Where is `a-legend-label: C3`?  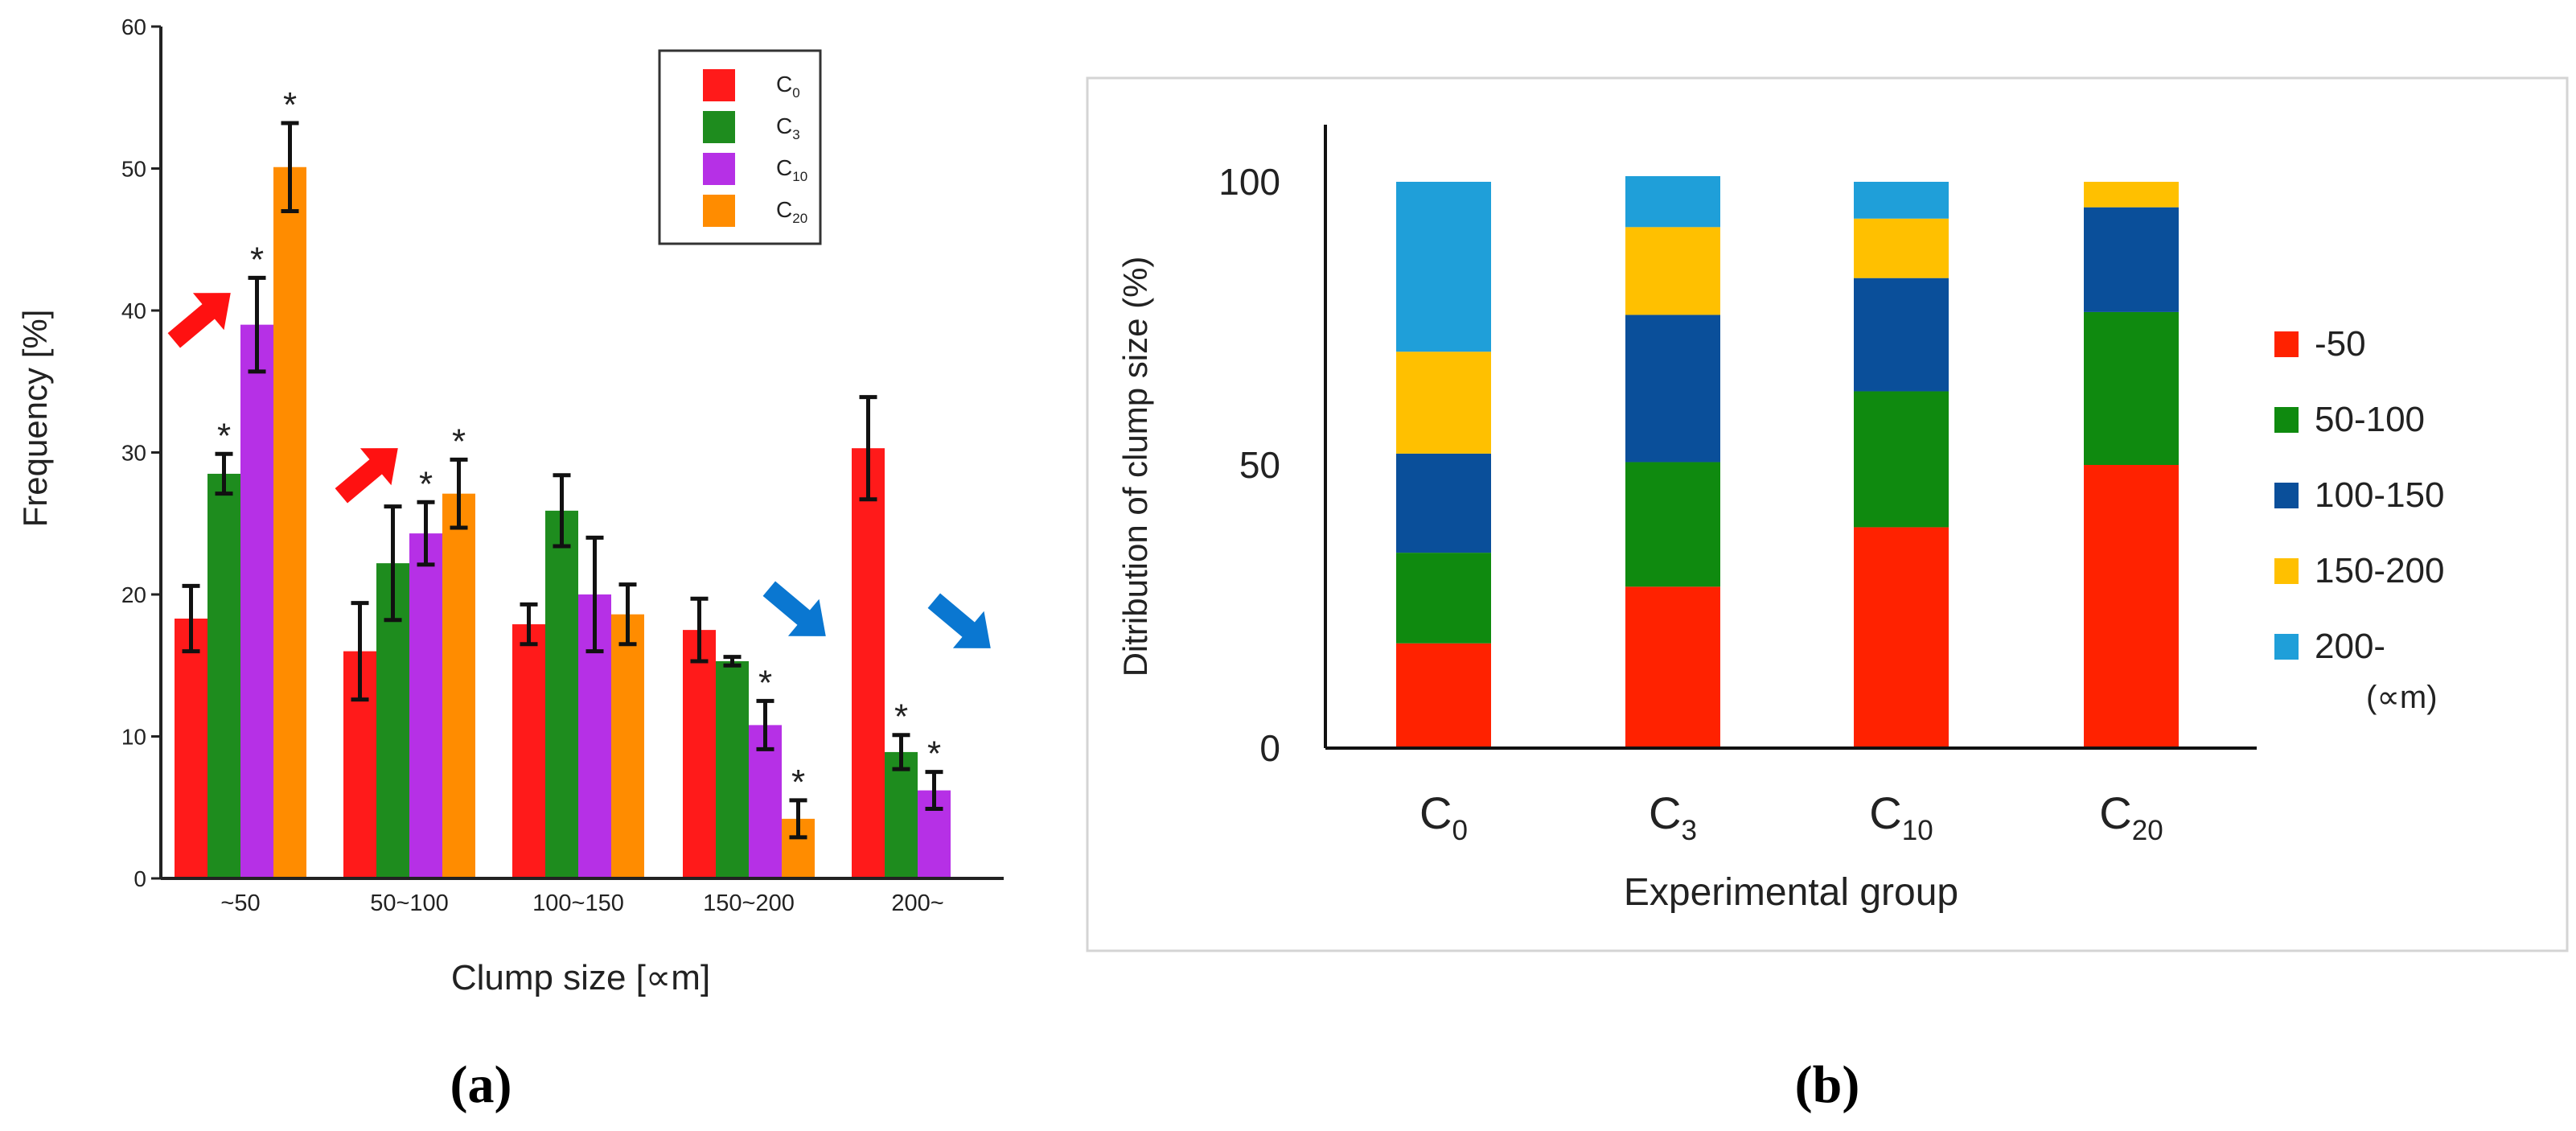 a-legend-label: C3 is located at coordinates (788, 128).